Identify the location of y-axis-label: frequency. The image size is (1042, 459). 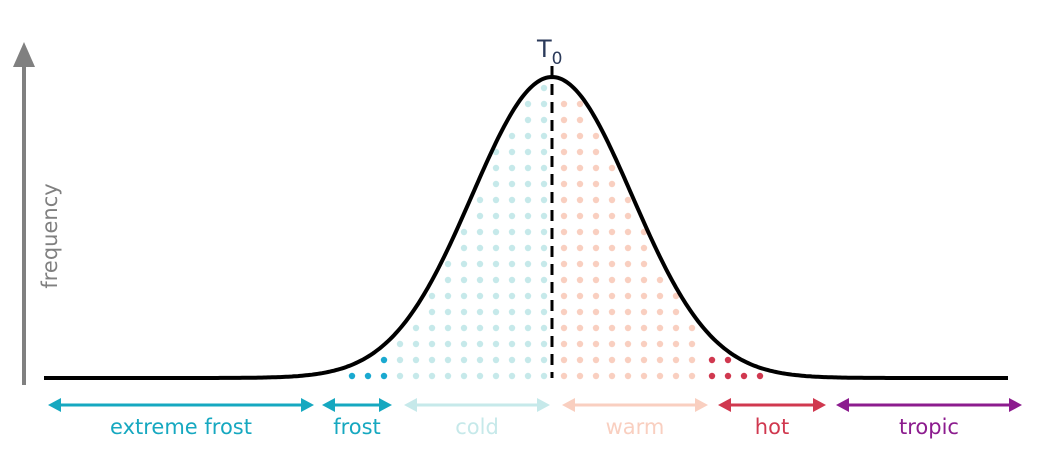
(50, 235).